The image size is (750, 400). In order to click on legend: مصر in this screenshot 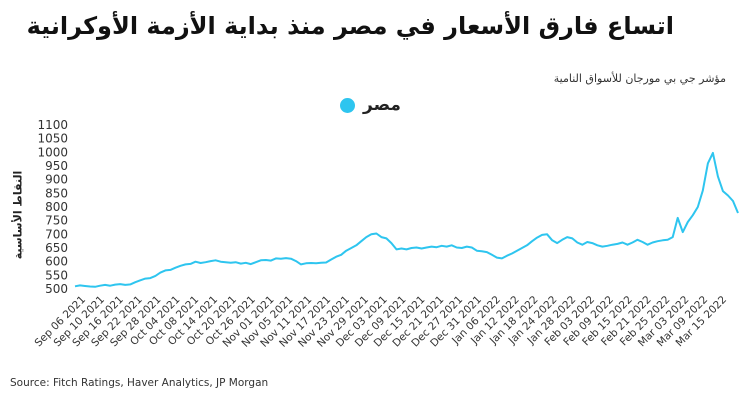, I will do `click(370, 105)`.